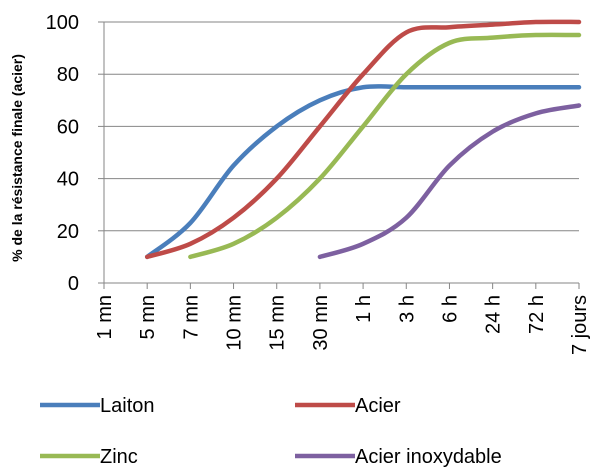 This screenshot has width=593, height=471. Describe the element at coordinates (17, 158) in the screenshot. I see `y-axis-label: % de la résistance finale (acier)` at that location.